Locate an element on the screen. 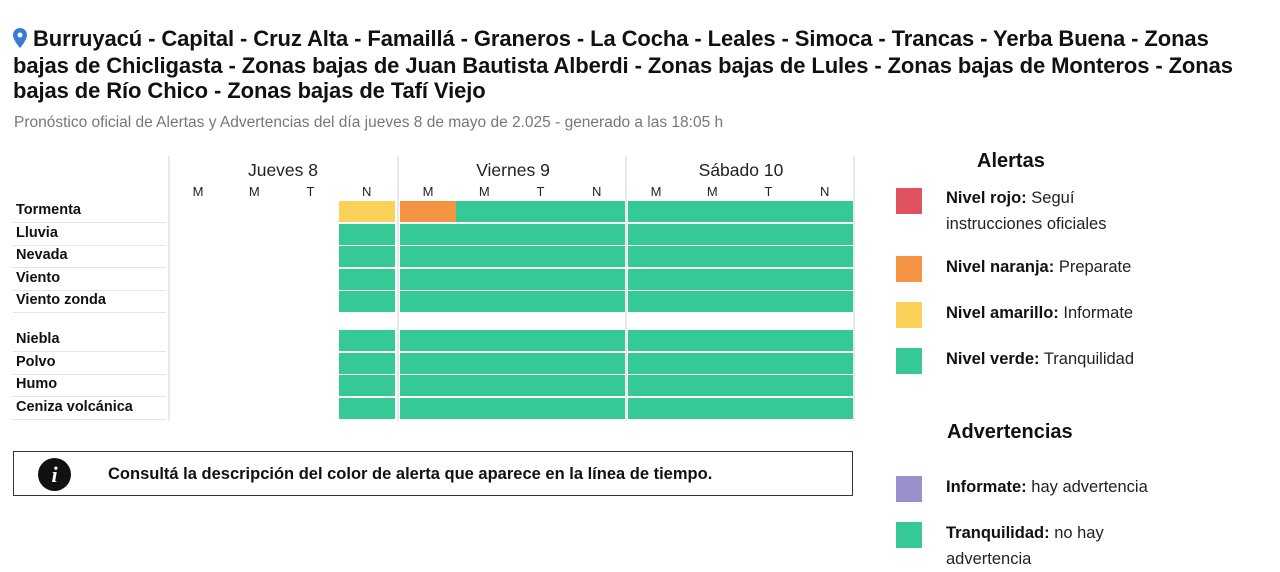 The height and width of the screenshot is (572, 1280). alerts-legend-title: Alertas is located at coordinates (1011, 161).